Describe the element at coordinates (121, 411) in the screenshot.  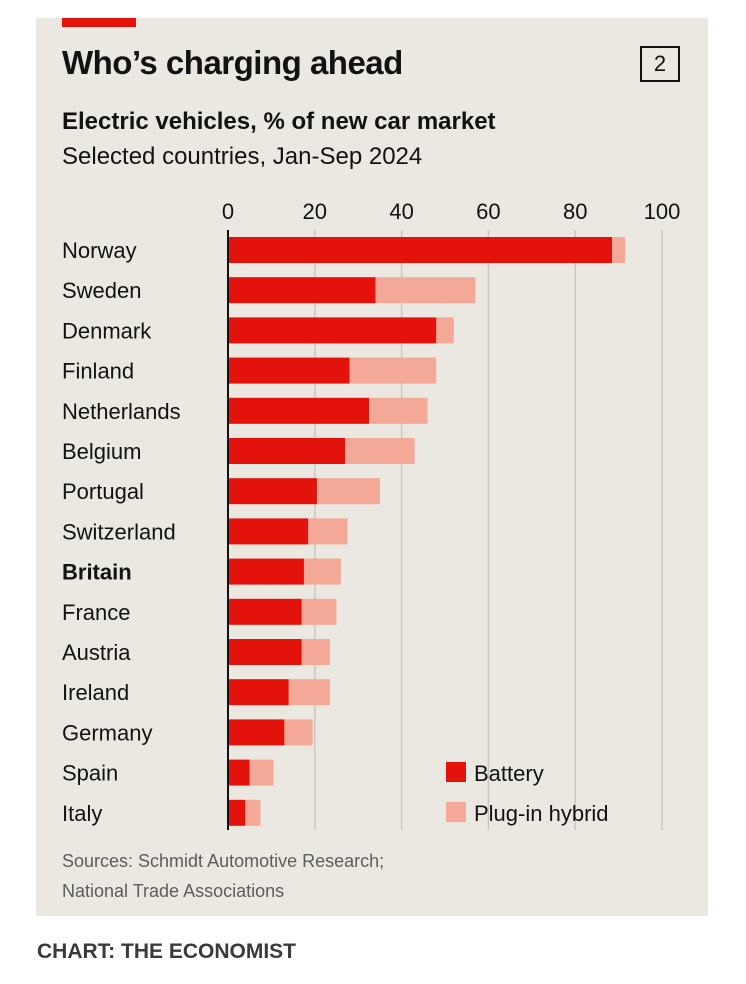
I see `category-label: Netherlands` at that location.